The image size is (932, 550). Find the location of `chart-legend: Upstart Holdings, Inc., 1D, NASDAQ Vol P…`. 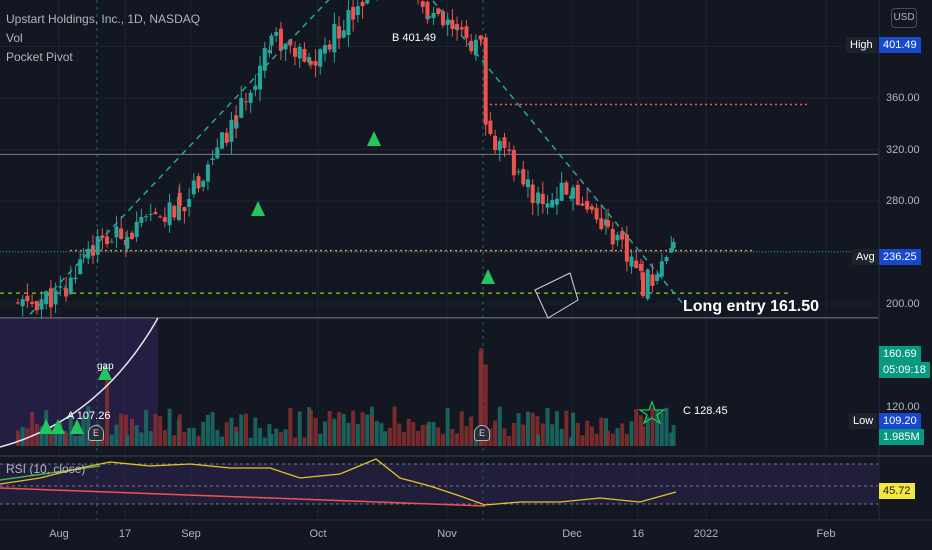

chart-legend: Upstart Holdings, Inc., 1D, NASDAQ Vol P… is located at coordinates (103, 38).